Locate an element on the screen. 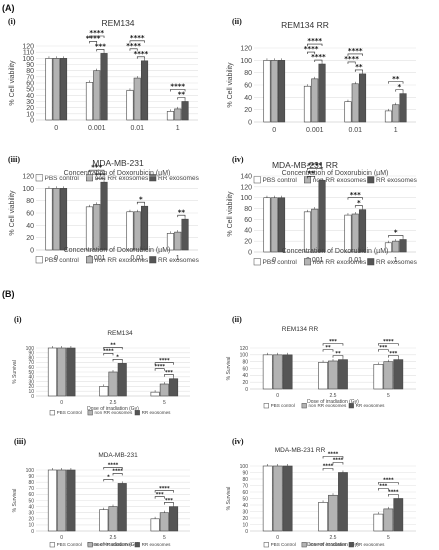 This screenshot has height=550, width=439. legend-label: non RR exosomes is located at coordinates (340, 180).